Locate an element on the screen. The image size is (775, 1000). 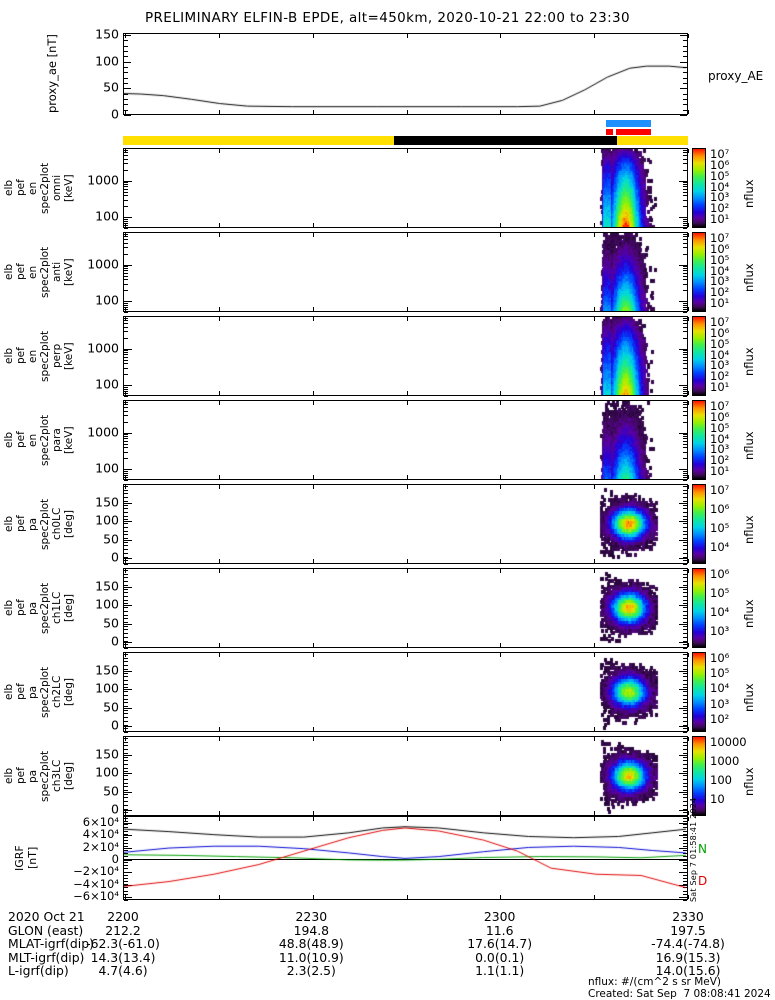
xaxis-row-value: 16.9(15.3) is located at coordinates (688, 957).